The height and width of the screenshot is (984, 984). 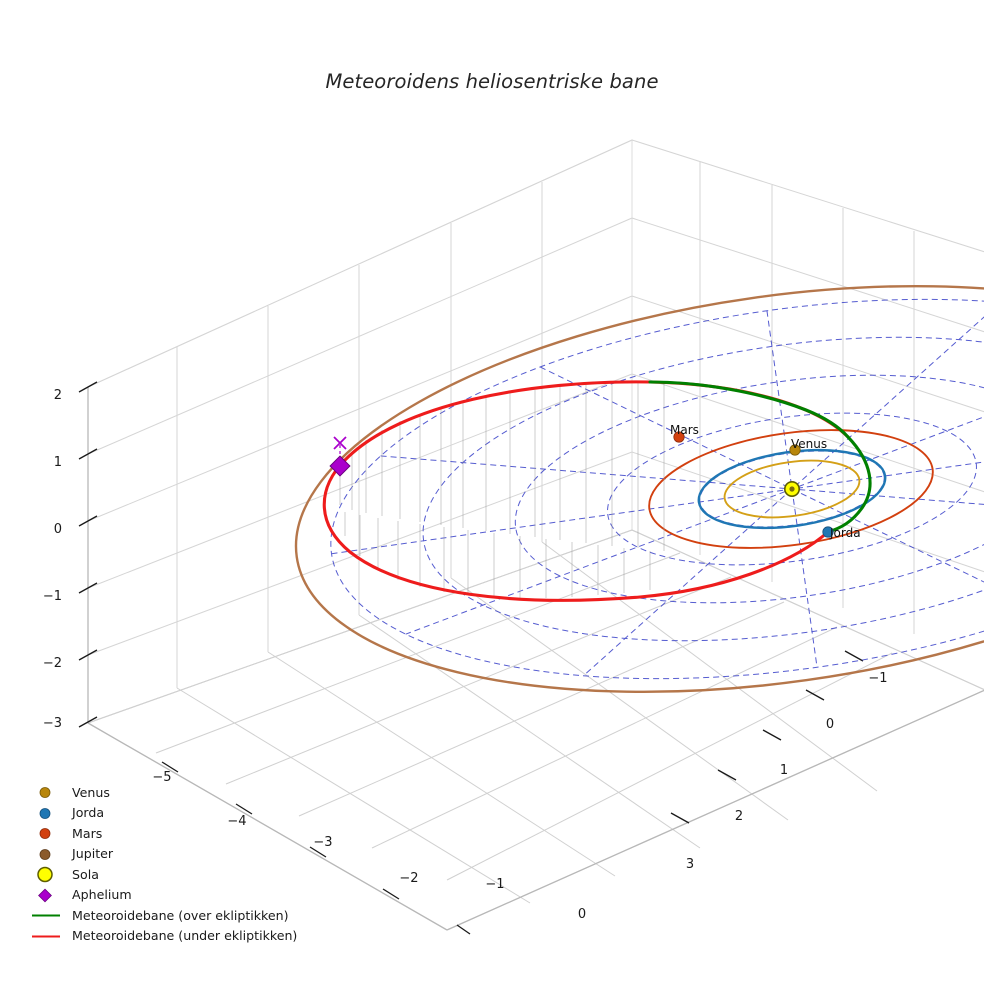 I want to click on sun-core-icon, so click(x=792, y=489).